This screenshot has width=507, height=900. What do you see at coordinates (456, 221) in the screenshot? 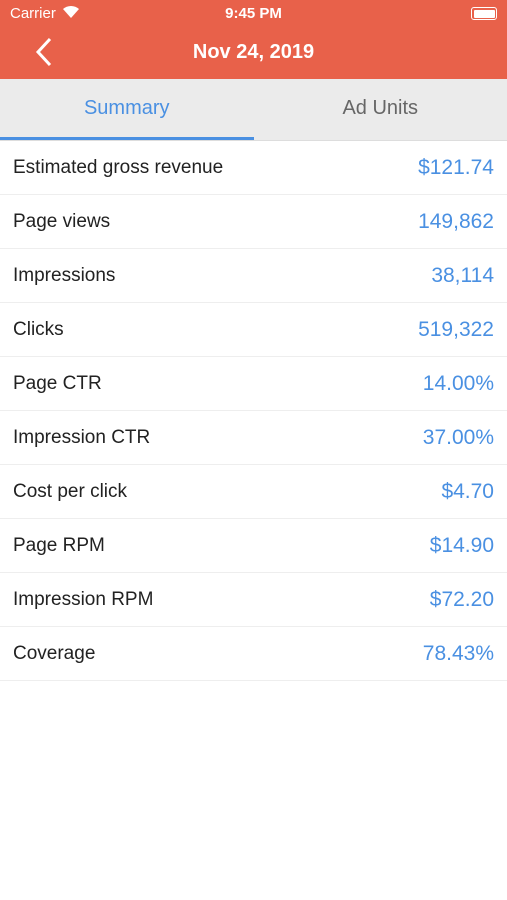
I see `metric-value: 149,862` at bounding box center [456, 221].